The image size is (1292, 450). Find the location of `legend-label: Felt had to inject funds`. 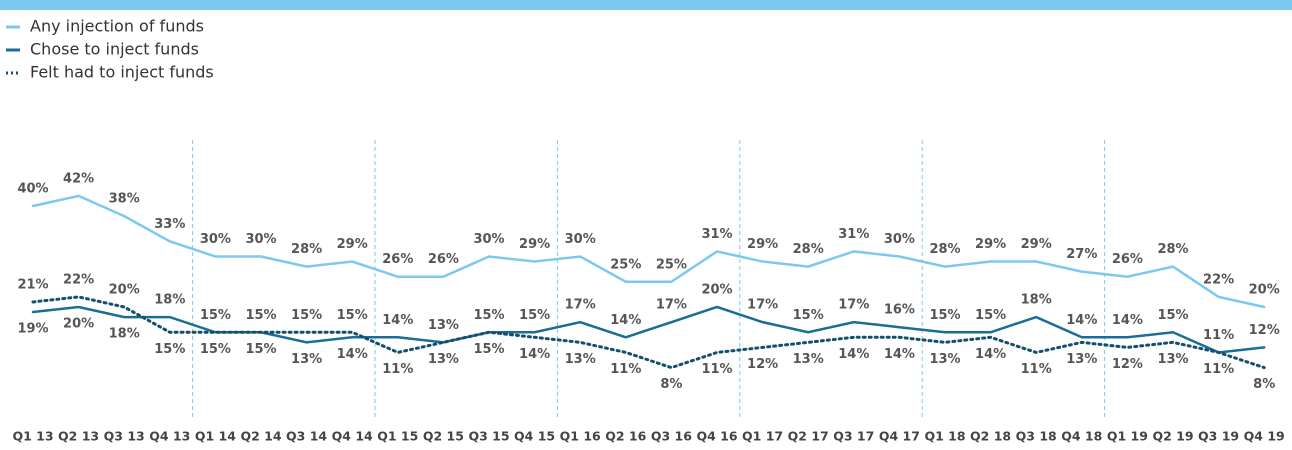

legend-label: Felt had to inject funds is located at coordinates (122, 72).